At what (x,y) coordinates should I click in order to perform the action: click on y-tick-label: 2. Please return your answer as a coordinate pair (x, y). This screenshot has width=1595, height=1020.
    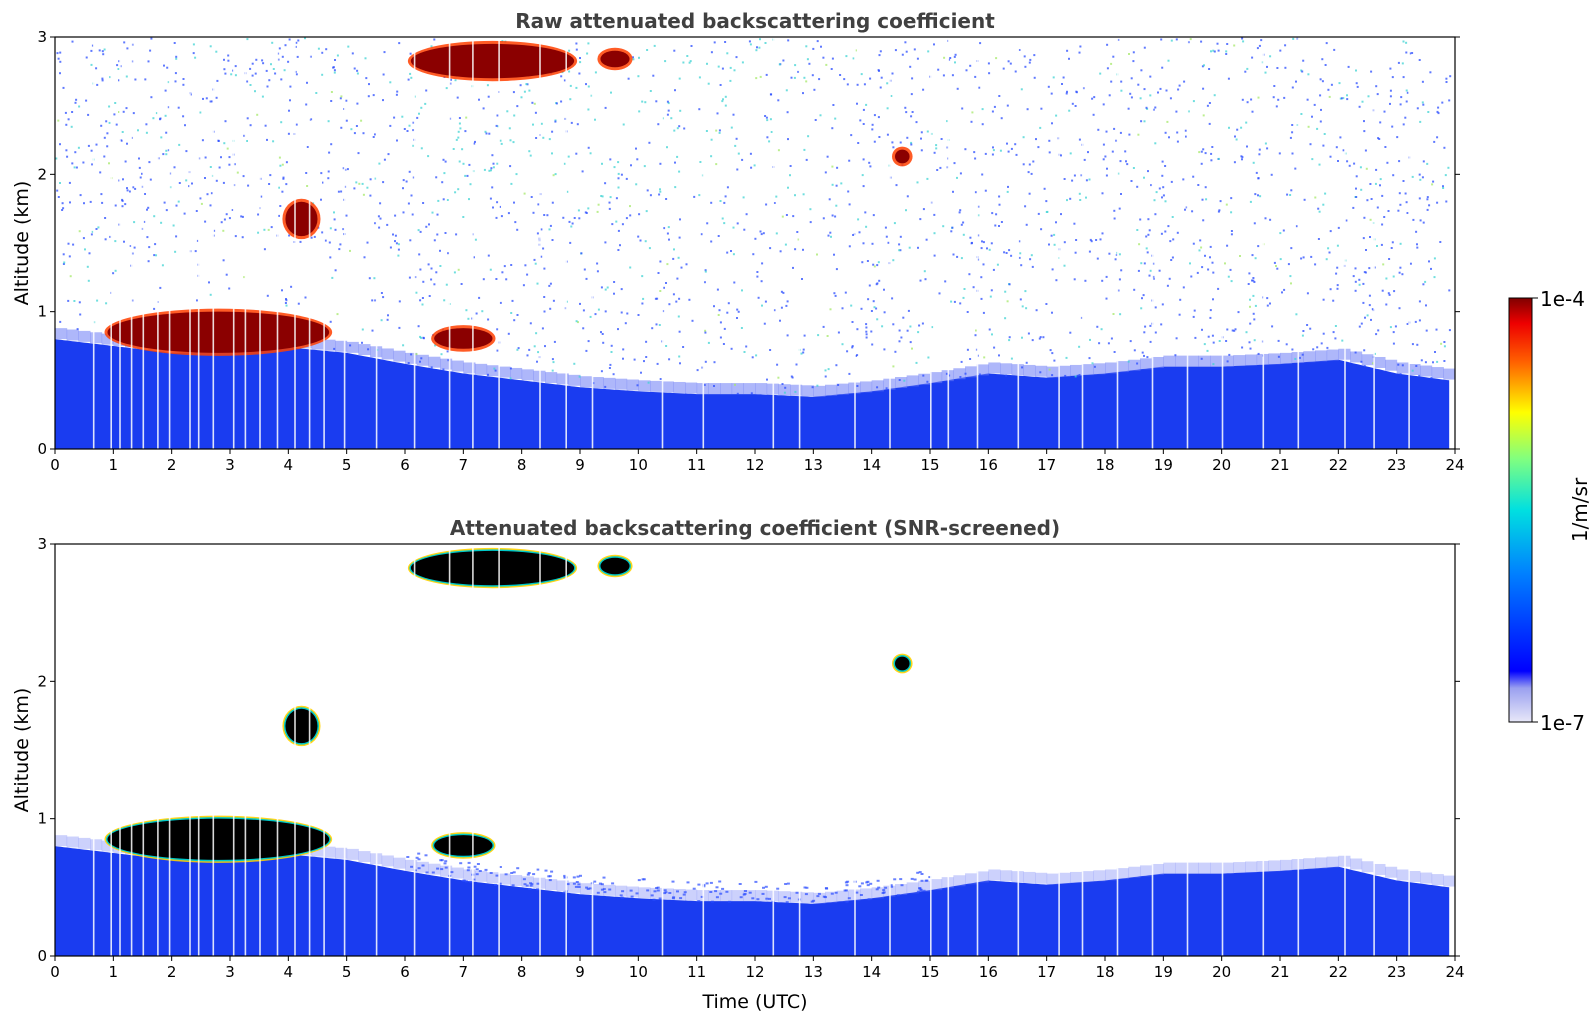
    Looking at the image, I should click on (42, 174).